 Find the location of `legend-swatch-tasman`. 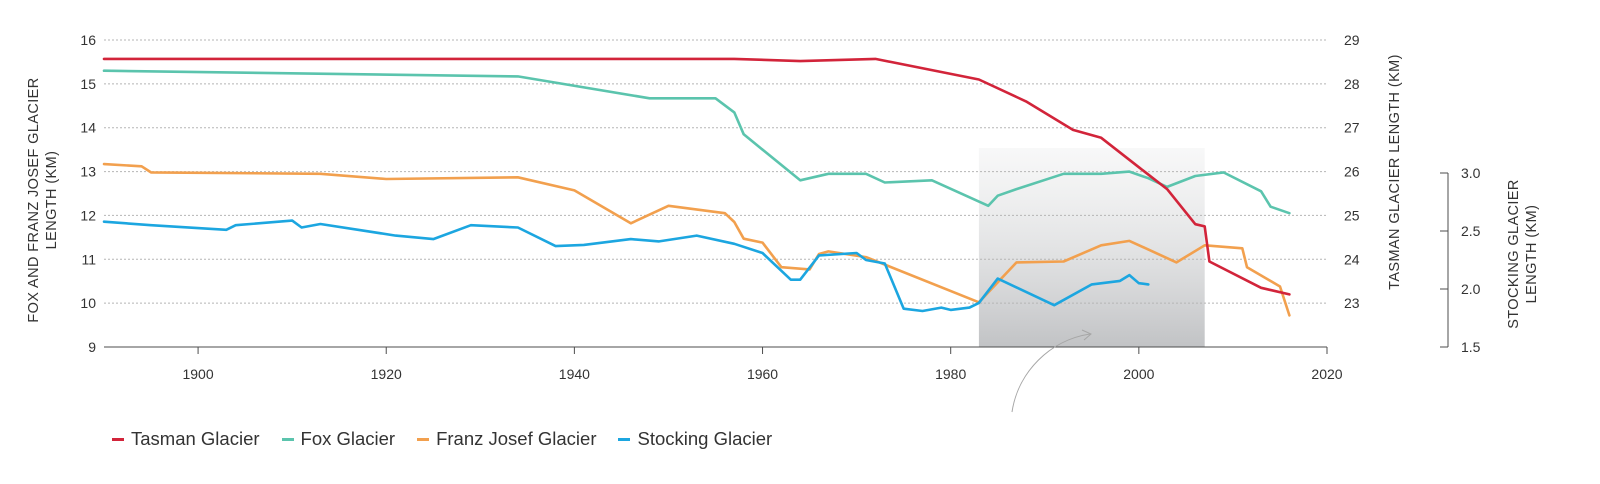

legend-swatch-tasman is located at coordinates (118, 439).